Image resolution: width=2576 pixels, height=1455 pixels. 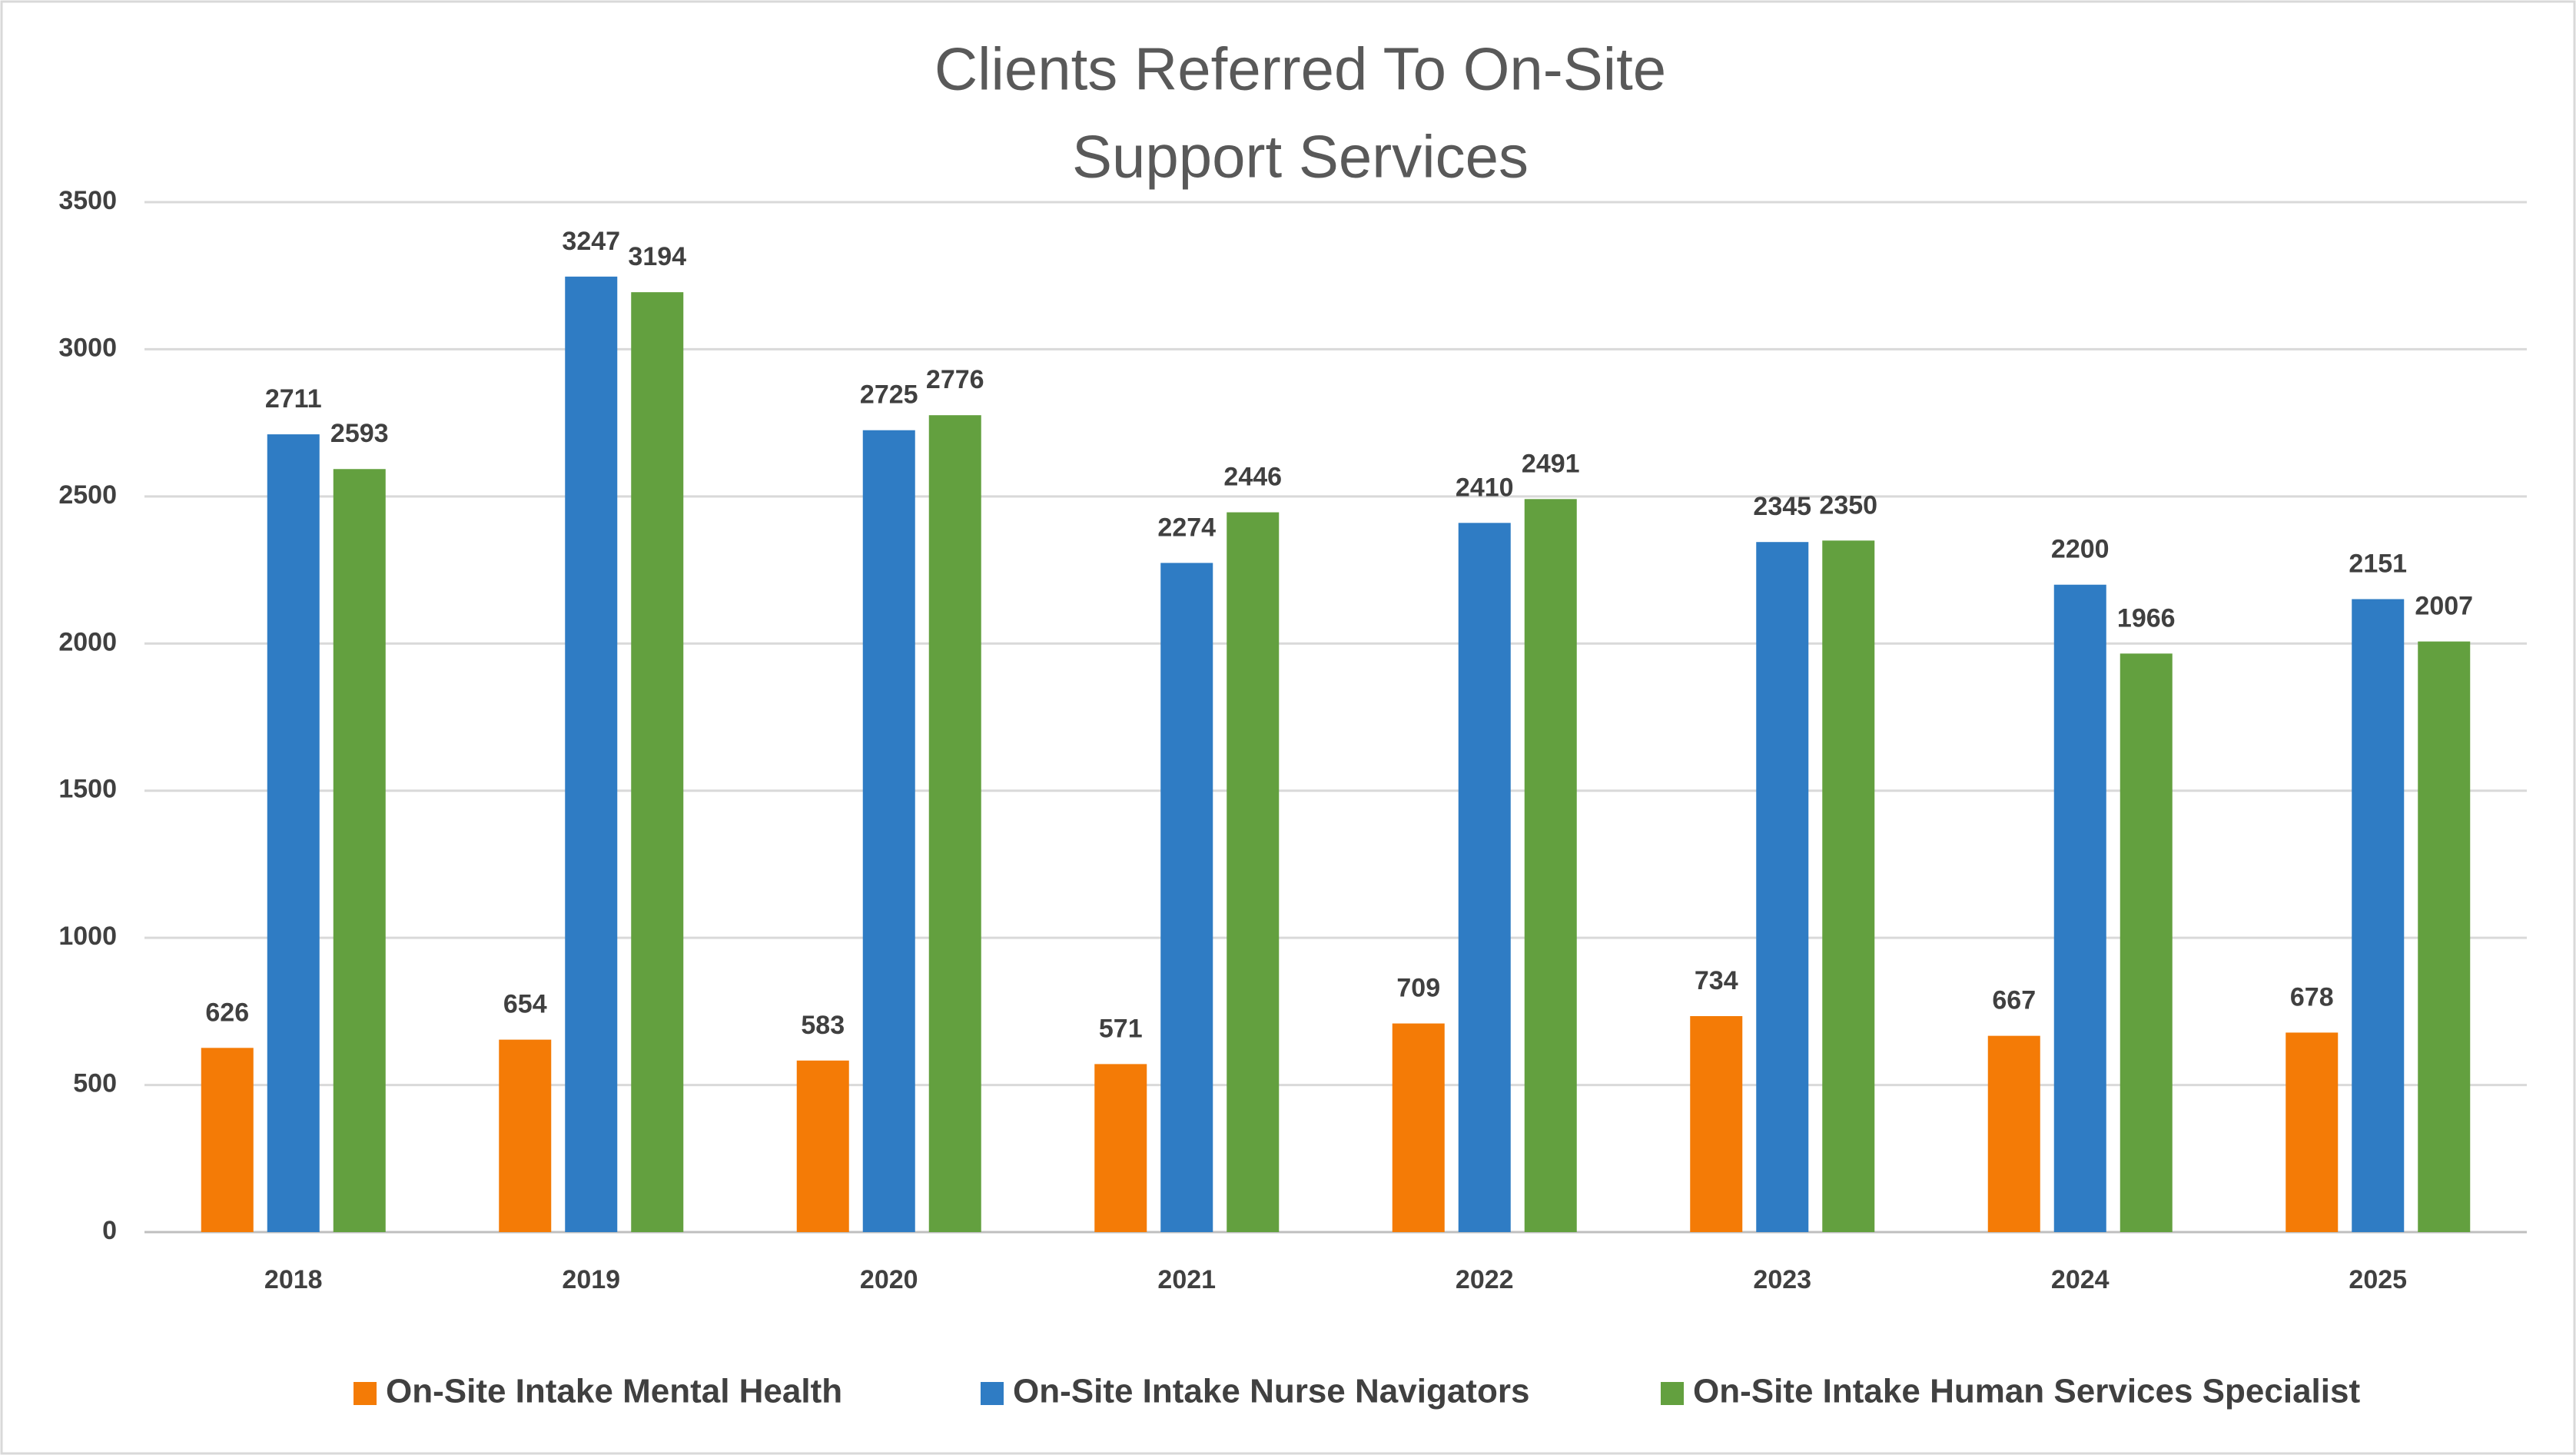 I want to click on y-tick-label: 3000, so click(x=87, y=348).